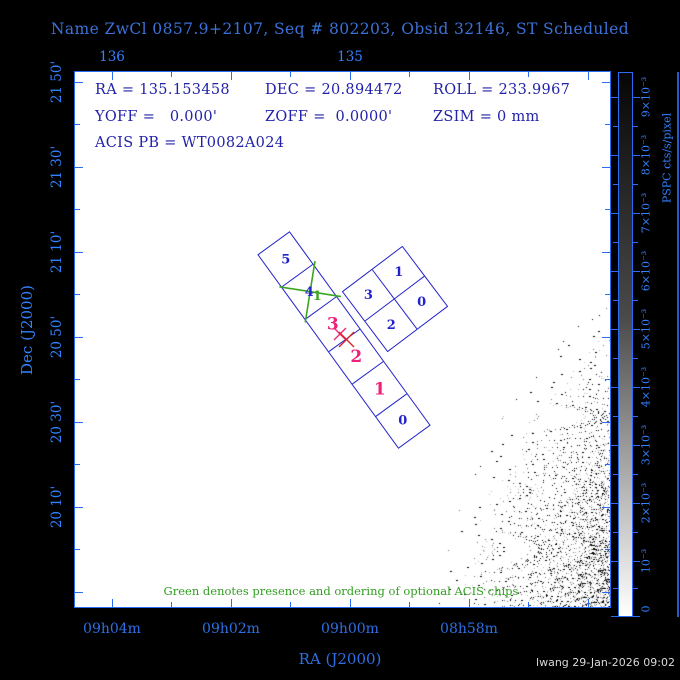 This screenshot has width=680, height=680. I want to click on colorbar-tick-label: 4×10⁻³, so click(646, 387).